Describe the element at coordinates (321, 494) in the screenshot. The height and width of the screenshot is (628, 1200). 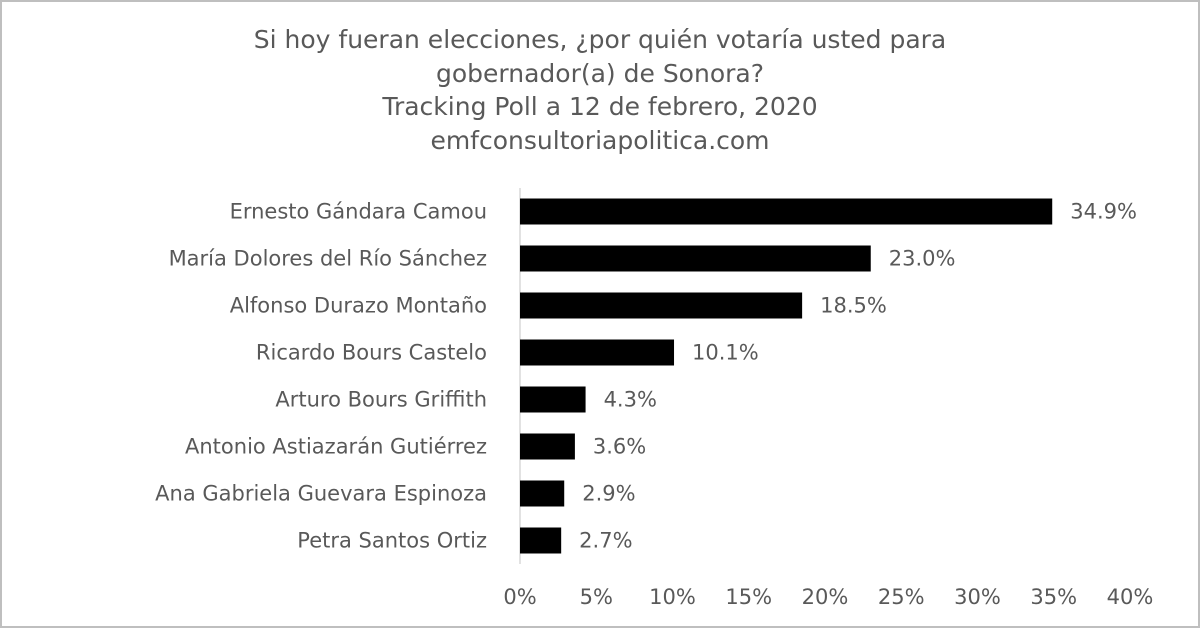
I see `y-tick-label: Ana Gabriela Guevara Espinoza` at that location.